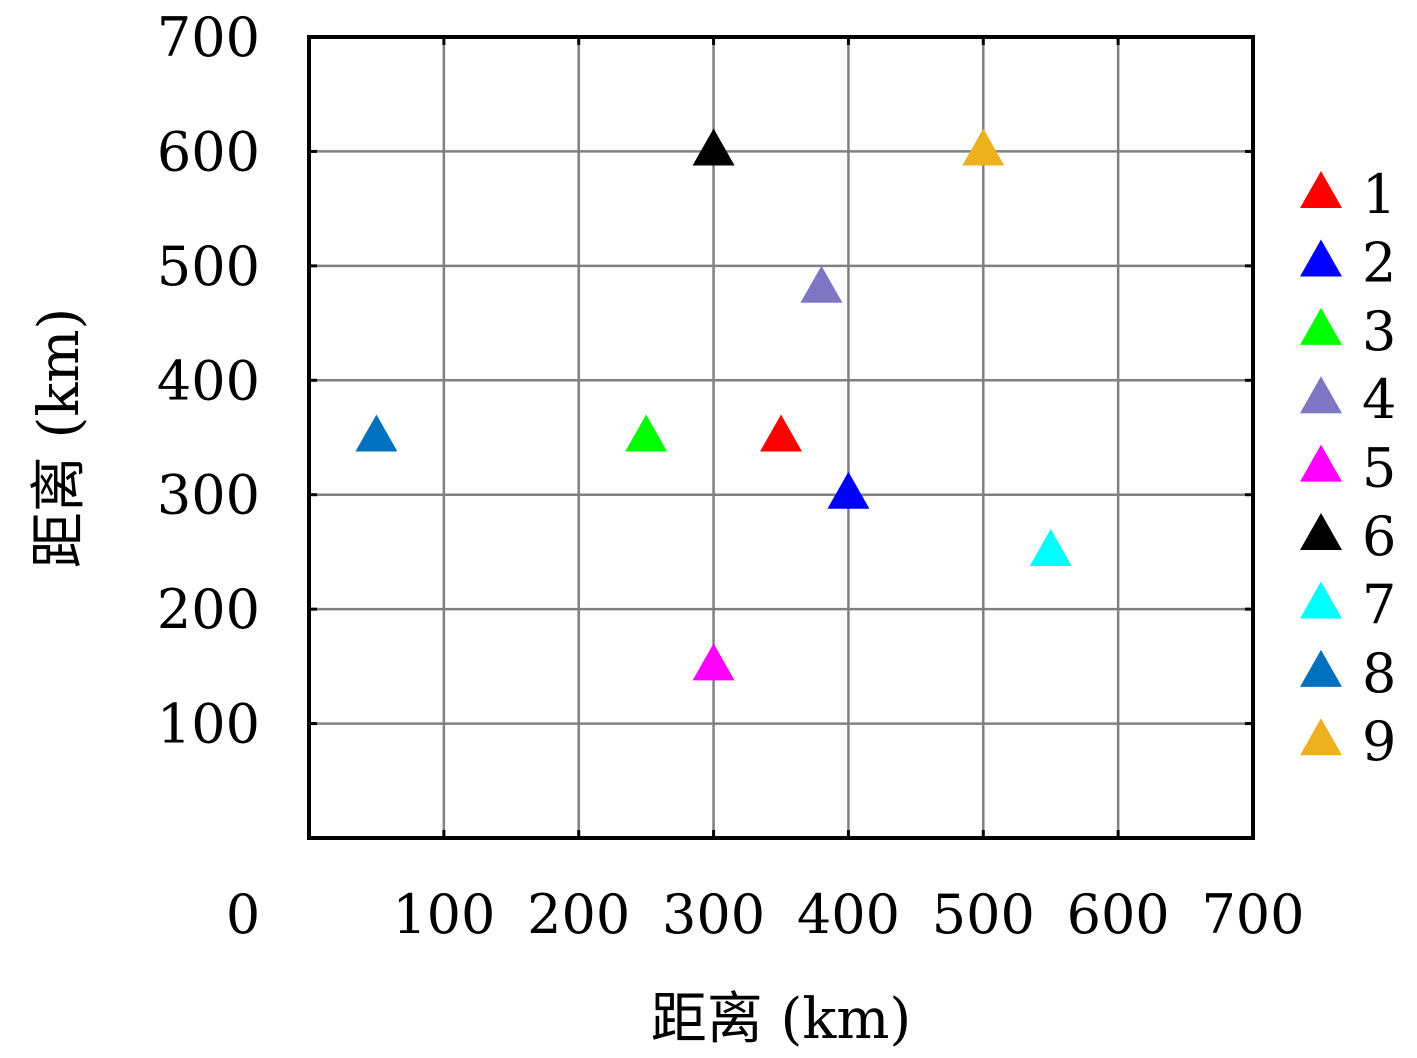 This screenshot has height=1058, width=1417. I want to click on legend-label-1: 1, so click(1379, 194).